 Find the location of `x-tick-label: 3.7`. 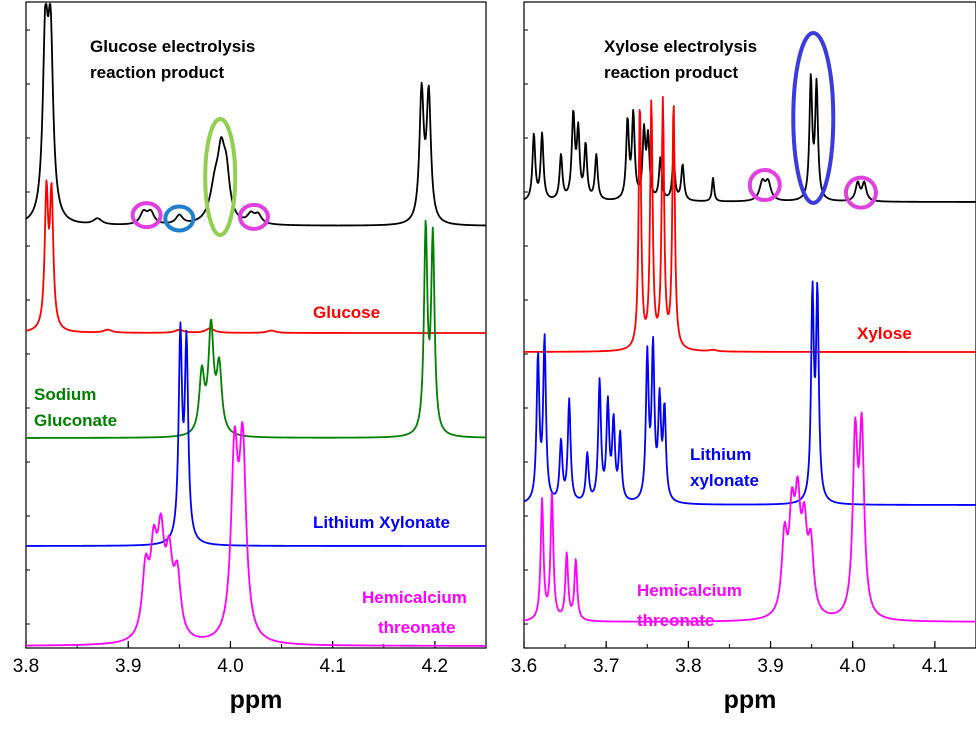

x-tick-label: 3.7 is located at coordinates (606, 666).